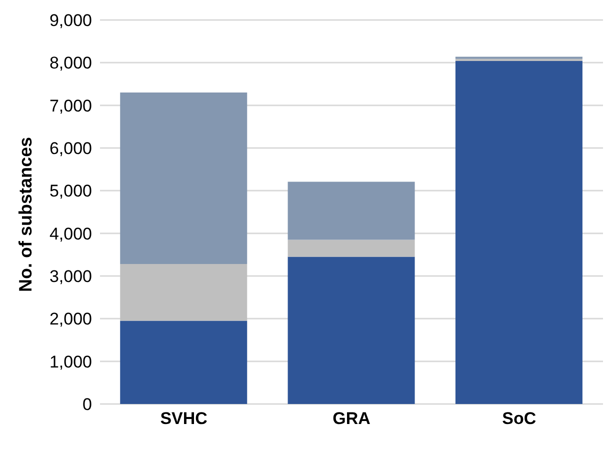 This screenshot has height=450, width=611. I want to click on y-tick-label: 5,000, so click(70, 191).